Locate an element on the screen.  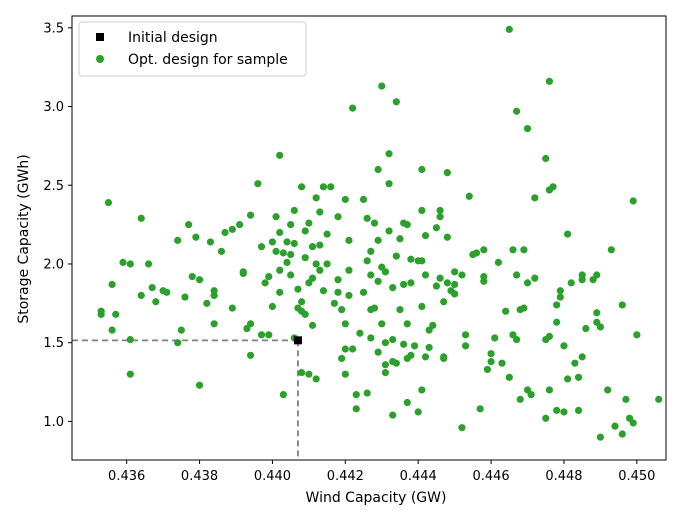
y-axis-label: Storage Capacity (GWh) is located at coordinates (24, 238).